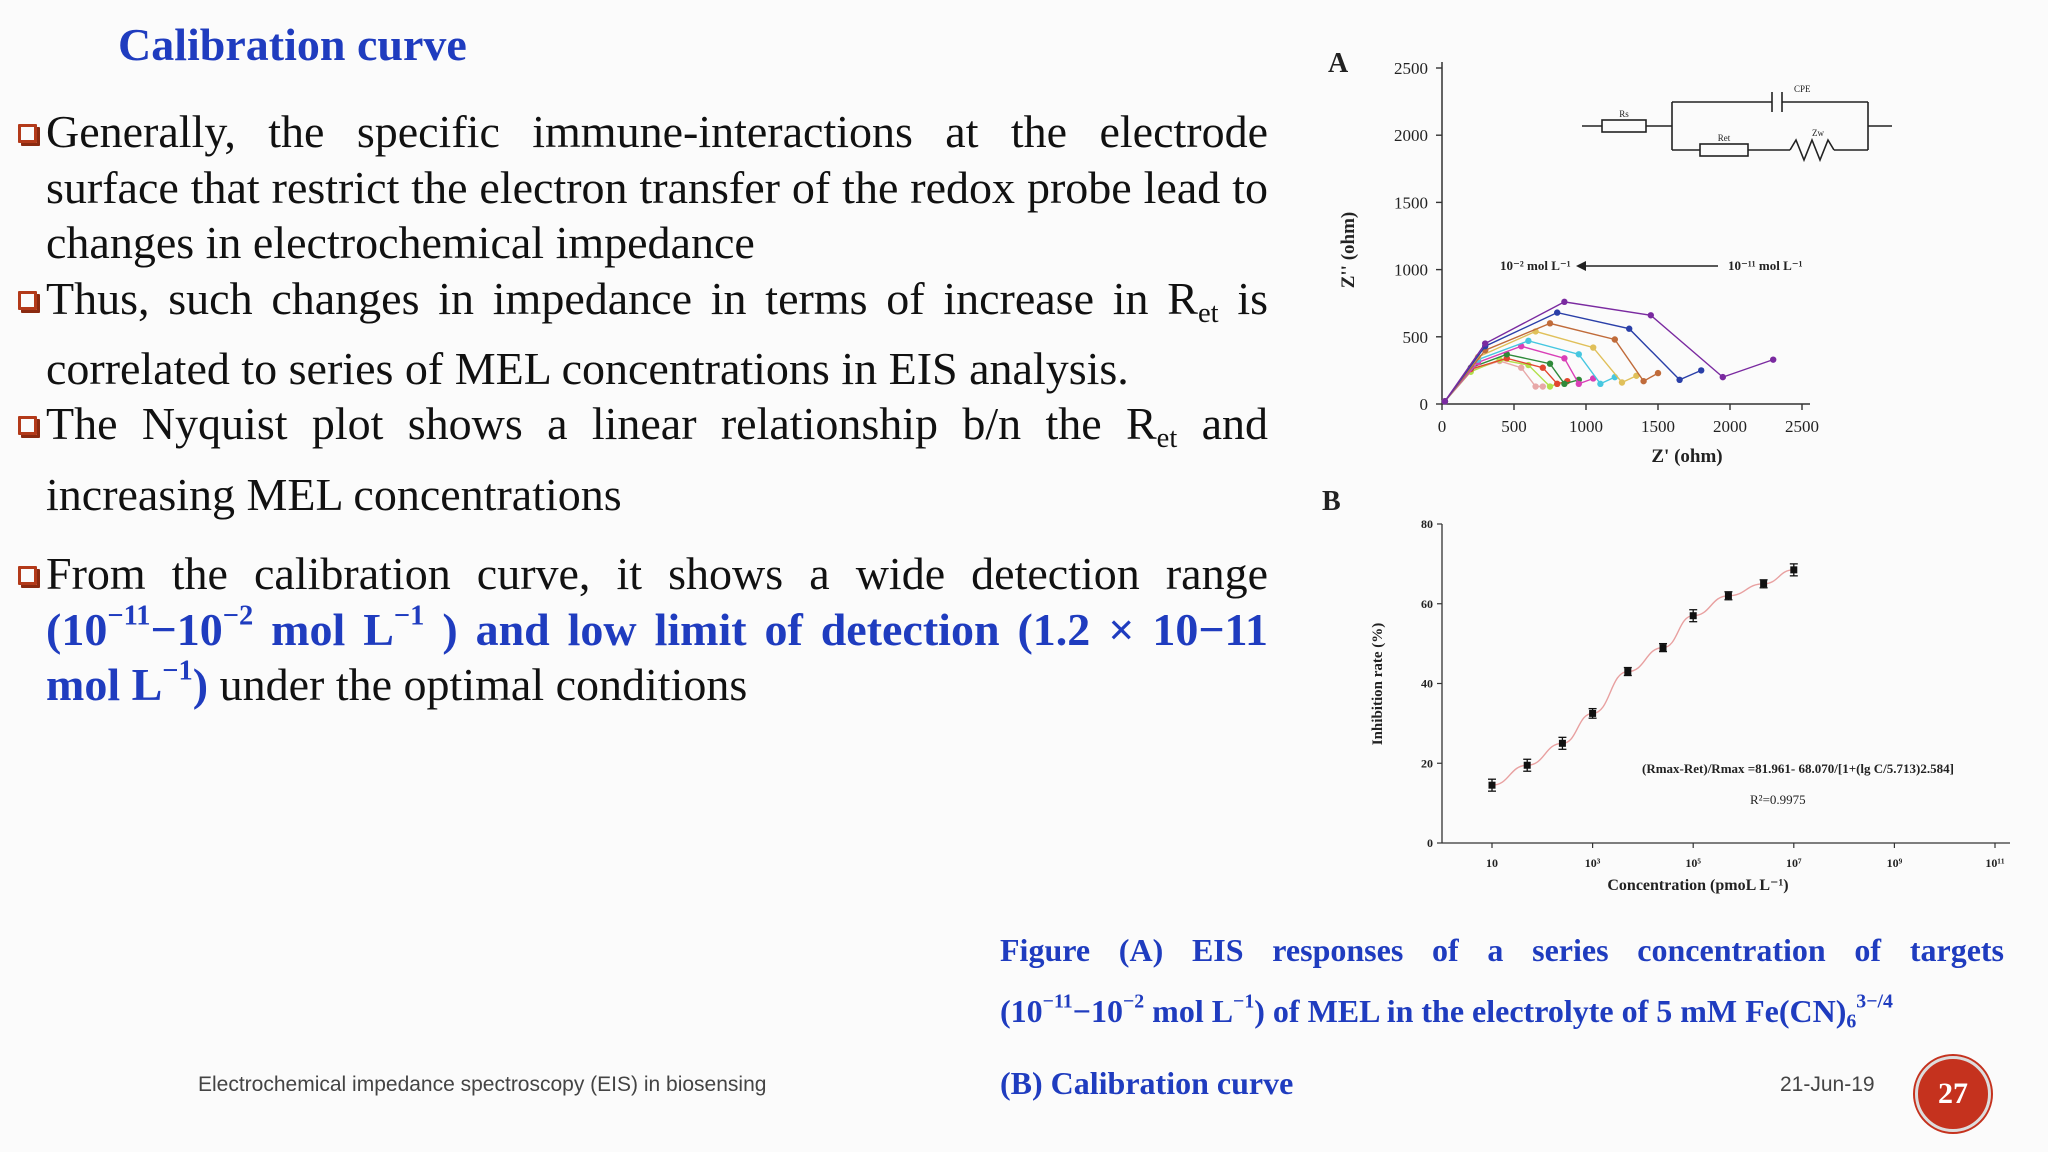 The height and width of the screenshot is (1152, 2048). Describe the element at coordinates (1778, 799) in the screenshot. I see `r-squared: R²=0.9975` at that location.